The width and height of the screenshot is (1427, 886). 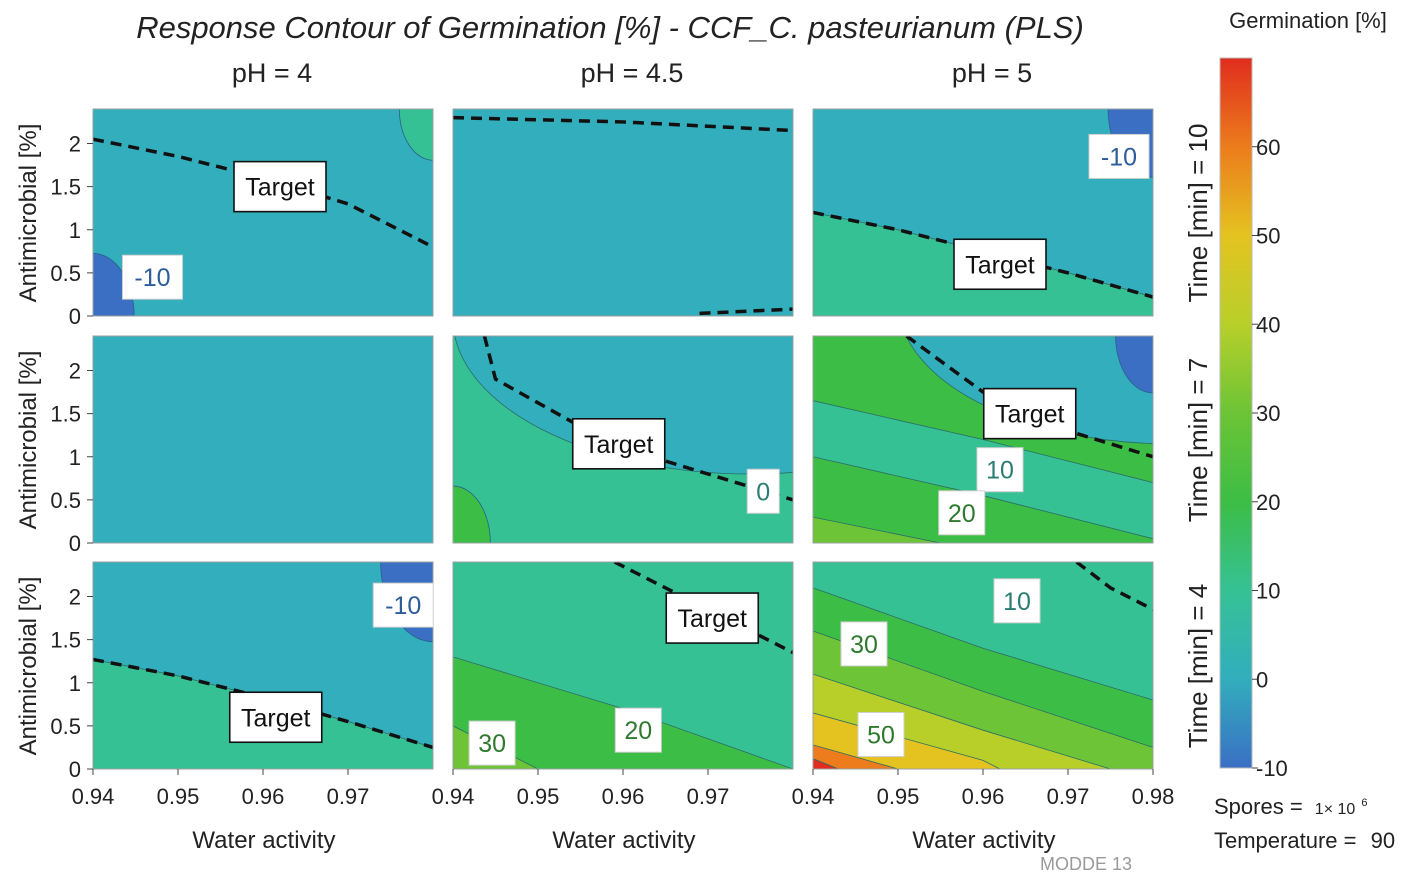 I want to click on column-title-ph-4-5: pH = 4.5, so click(x=632, y=73).